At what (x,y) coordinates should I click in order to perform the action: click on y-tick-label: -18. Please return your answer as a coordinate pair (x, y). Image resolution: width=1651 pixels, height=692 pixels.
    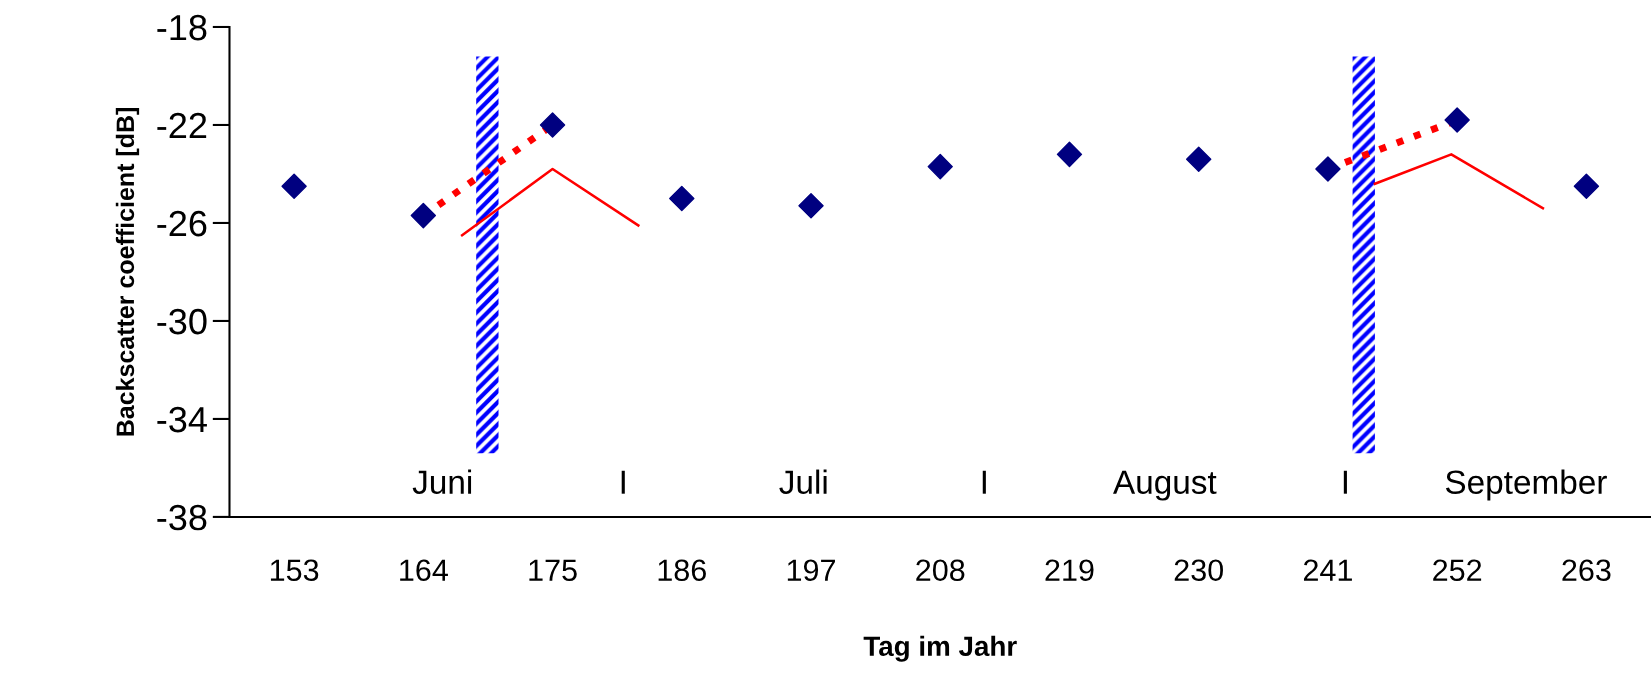
    Looking at the image, I should click on (182, 27).